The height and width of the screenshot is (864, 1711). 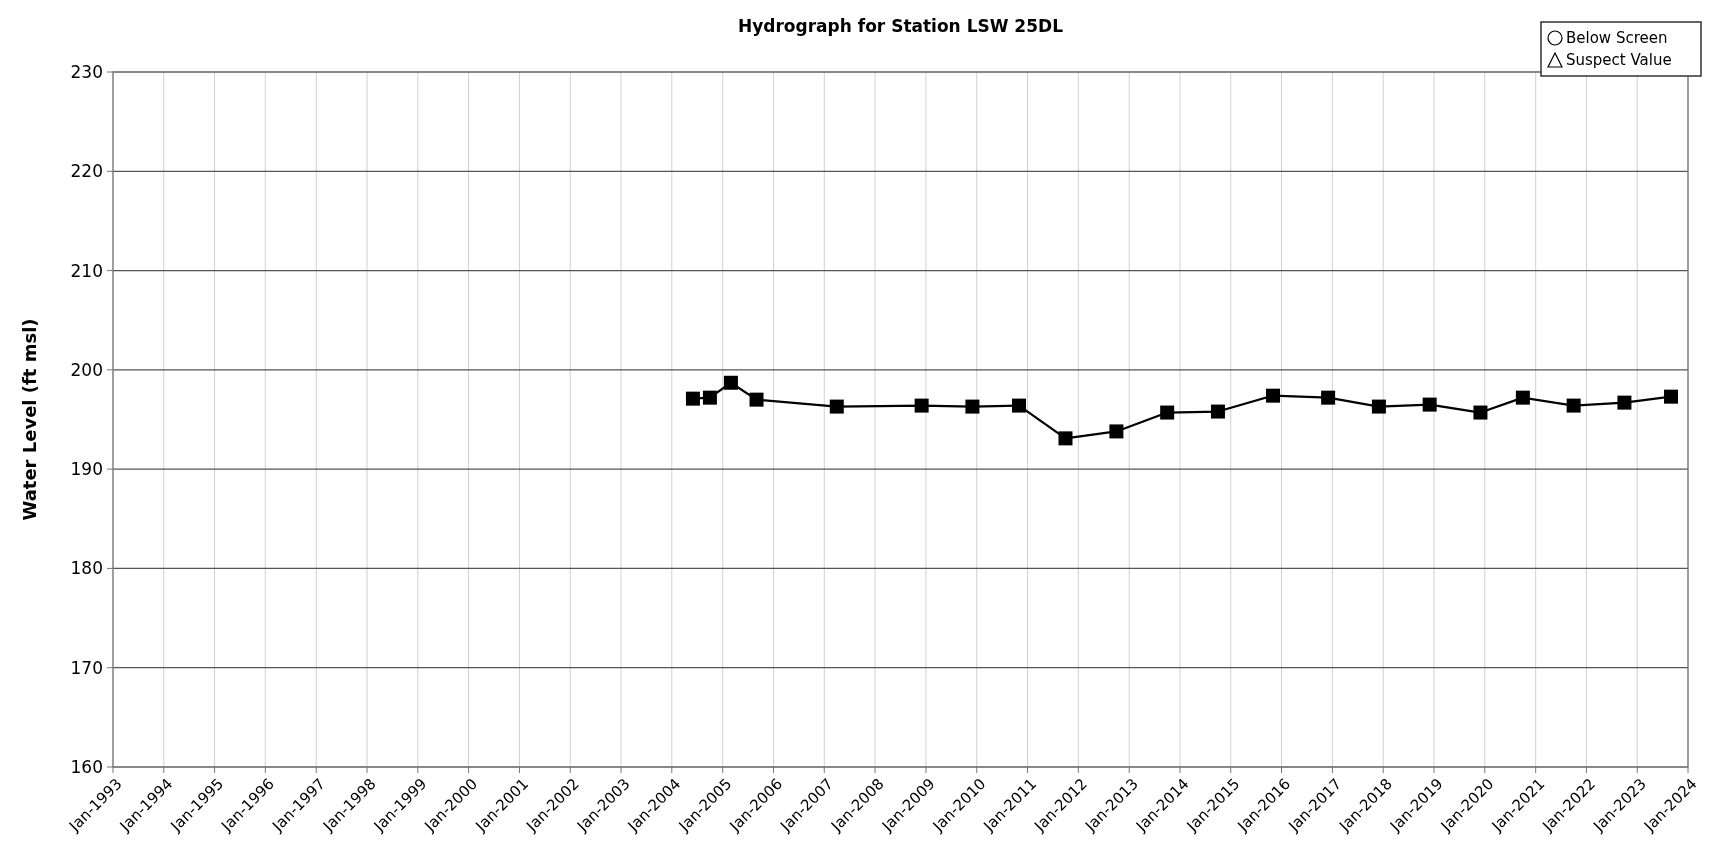 What do you see at coordinates (901, 26) in the screenshot?
I see `chart-title: Hydrograph for Station LSW 25DL` at bounding box center [901, 26].